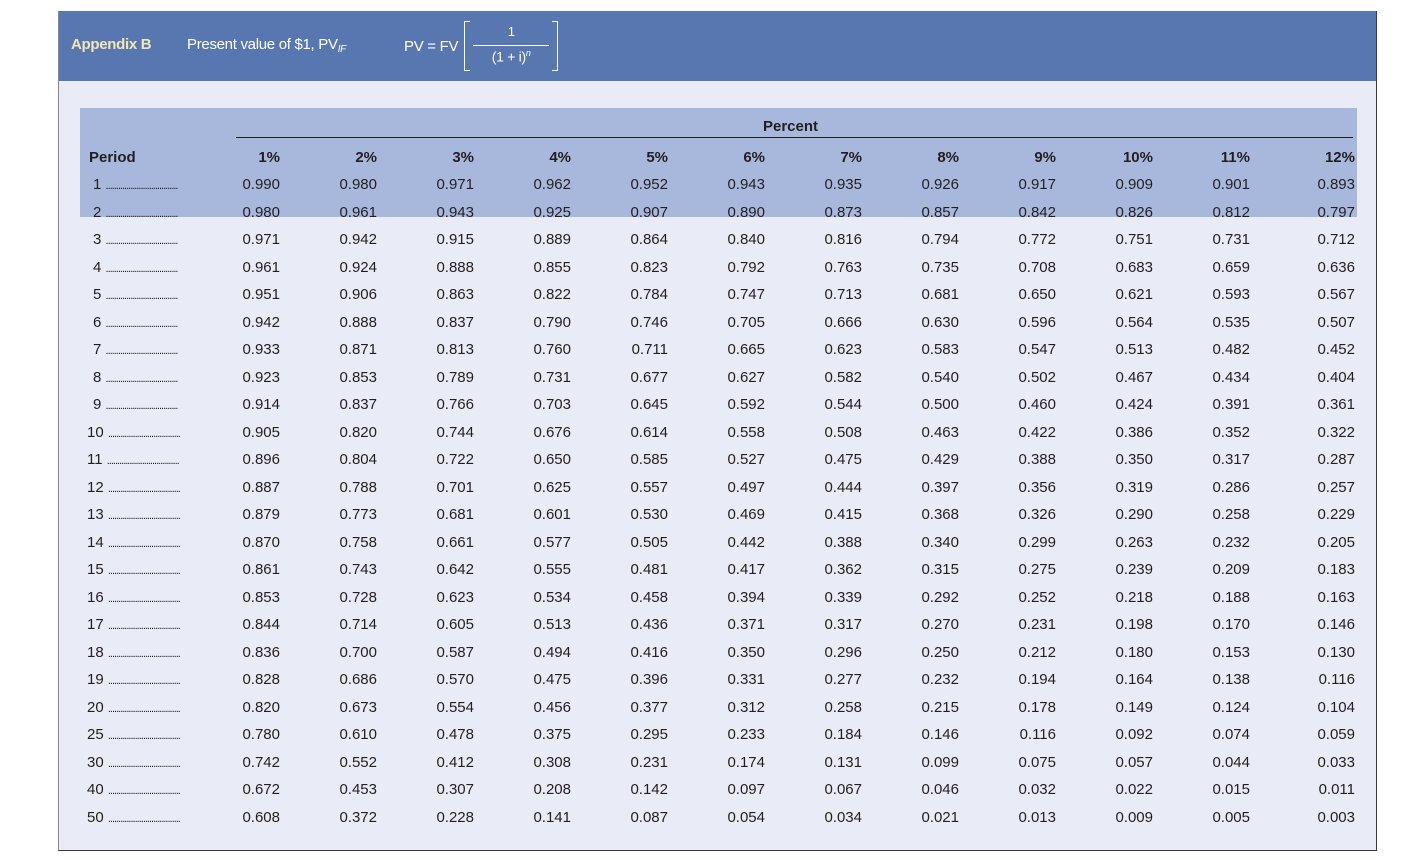 Image resolution: width=1418 pixels, height=860 pixels. What do you see at coordinates (95, 789) in the screenshot?
I see `period-number: 40` at bounding box center [95, 789].